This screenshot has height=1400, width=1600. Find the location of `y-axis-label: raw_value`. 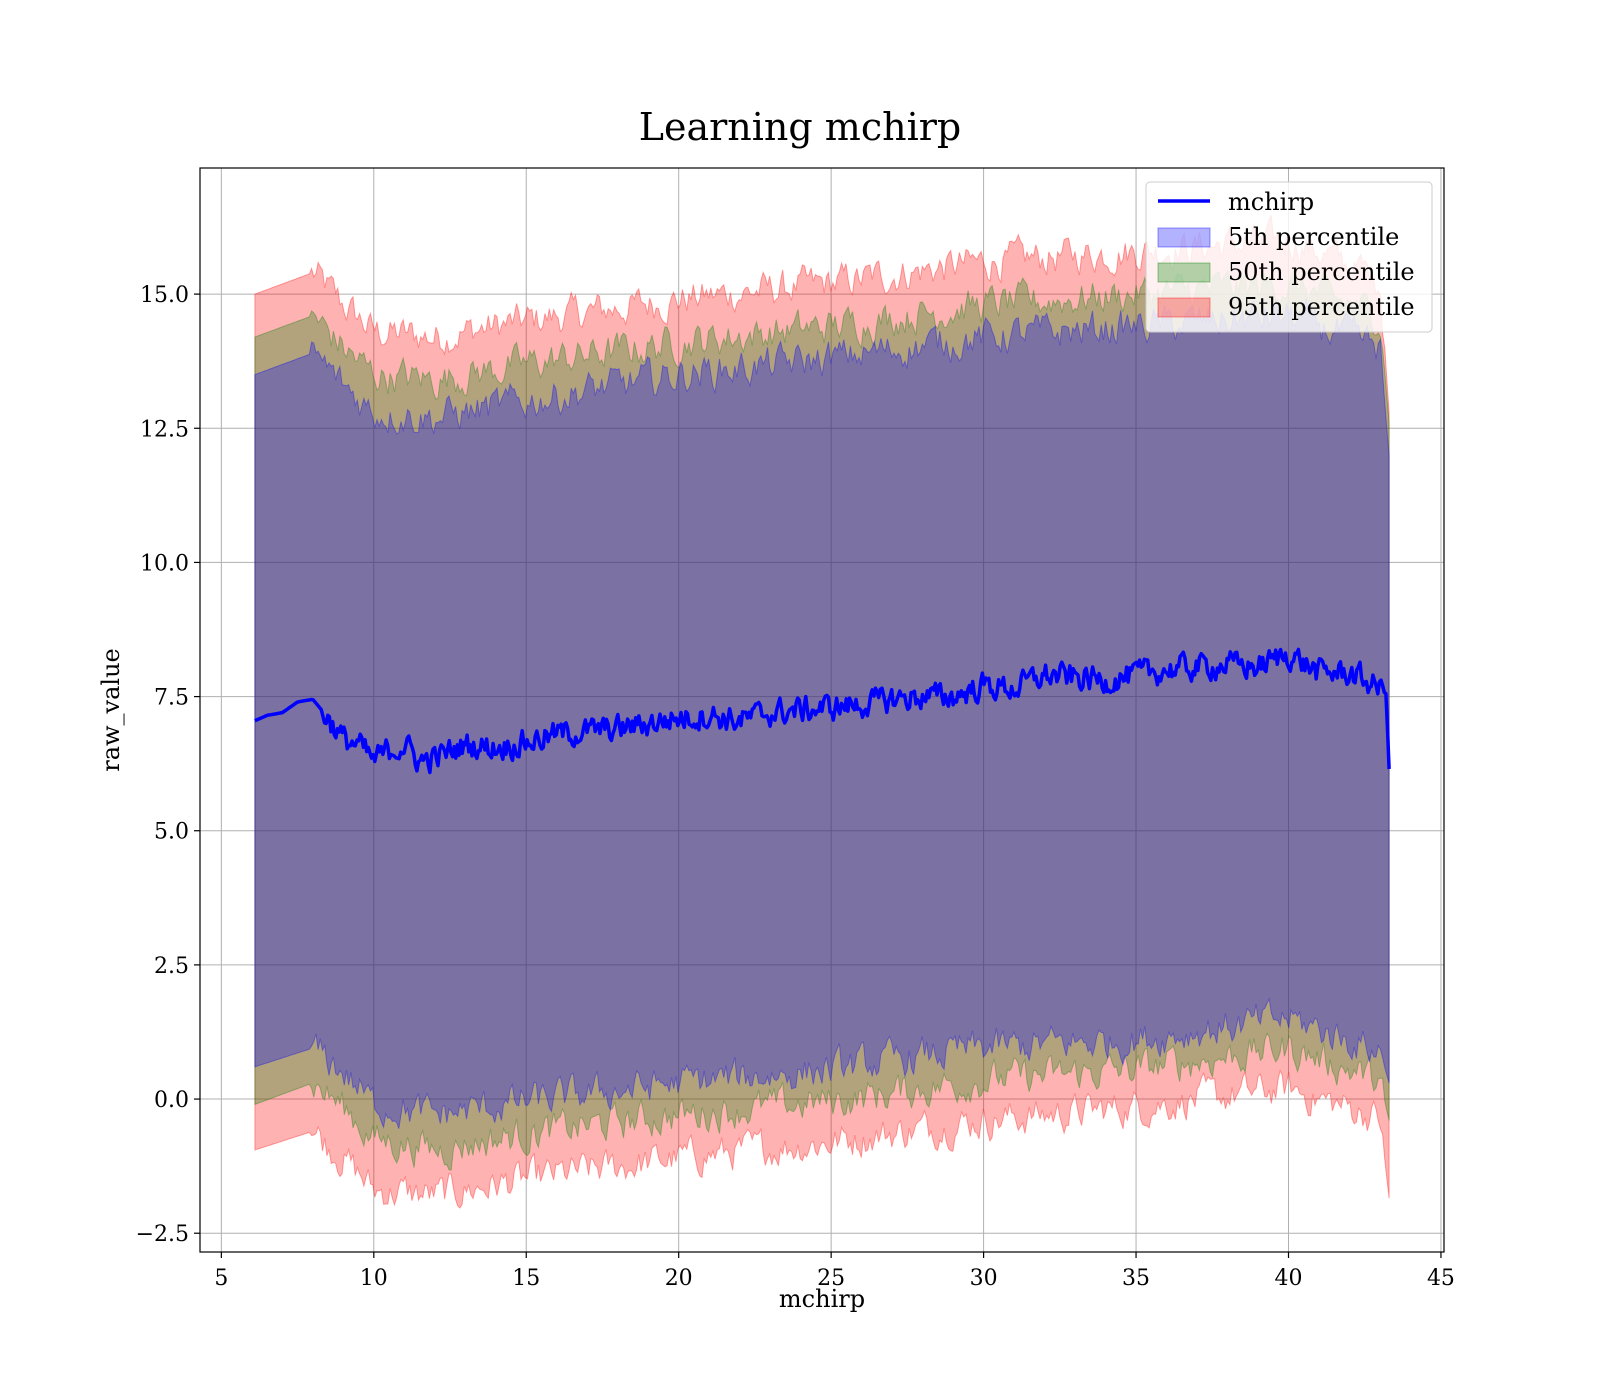

y-axis-label: raw_value is located at coordinates (111, 710).